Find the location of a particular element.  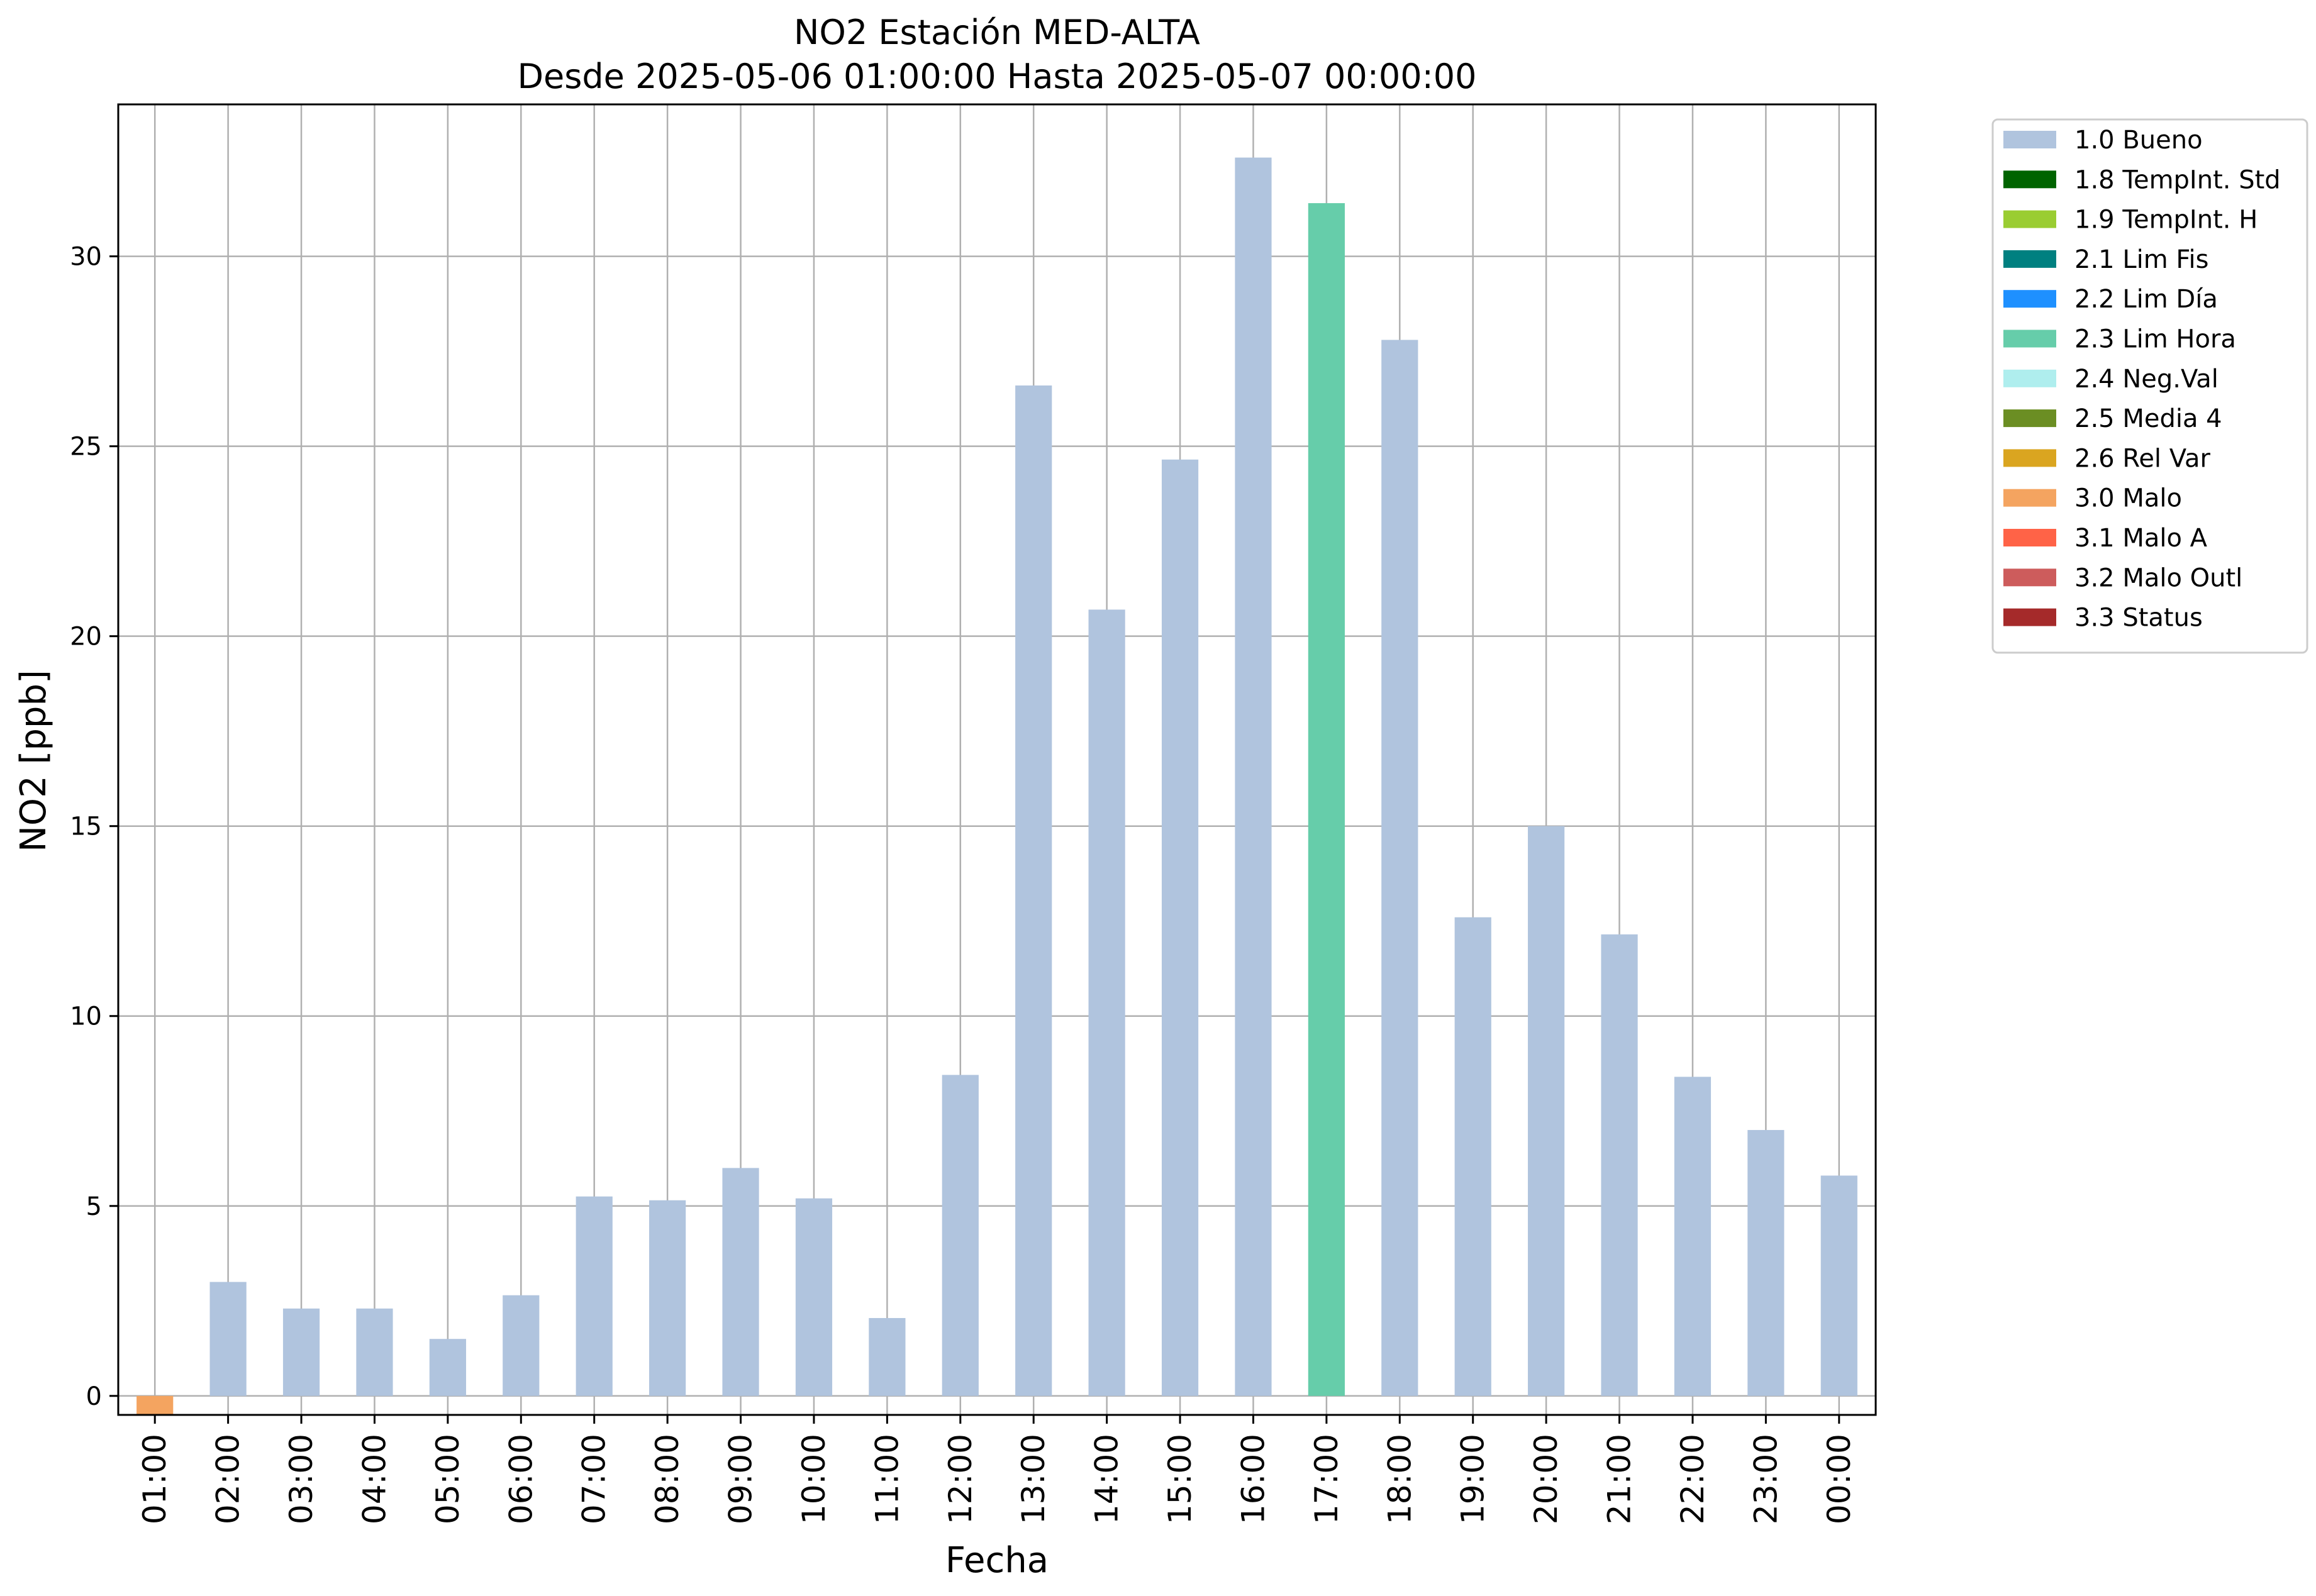

x-tick-label: 03:00 is located at coordinates (301, 1479).